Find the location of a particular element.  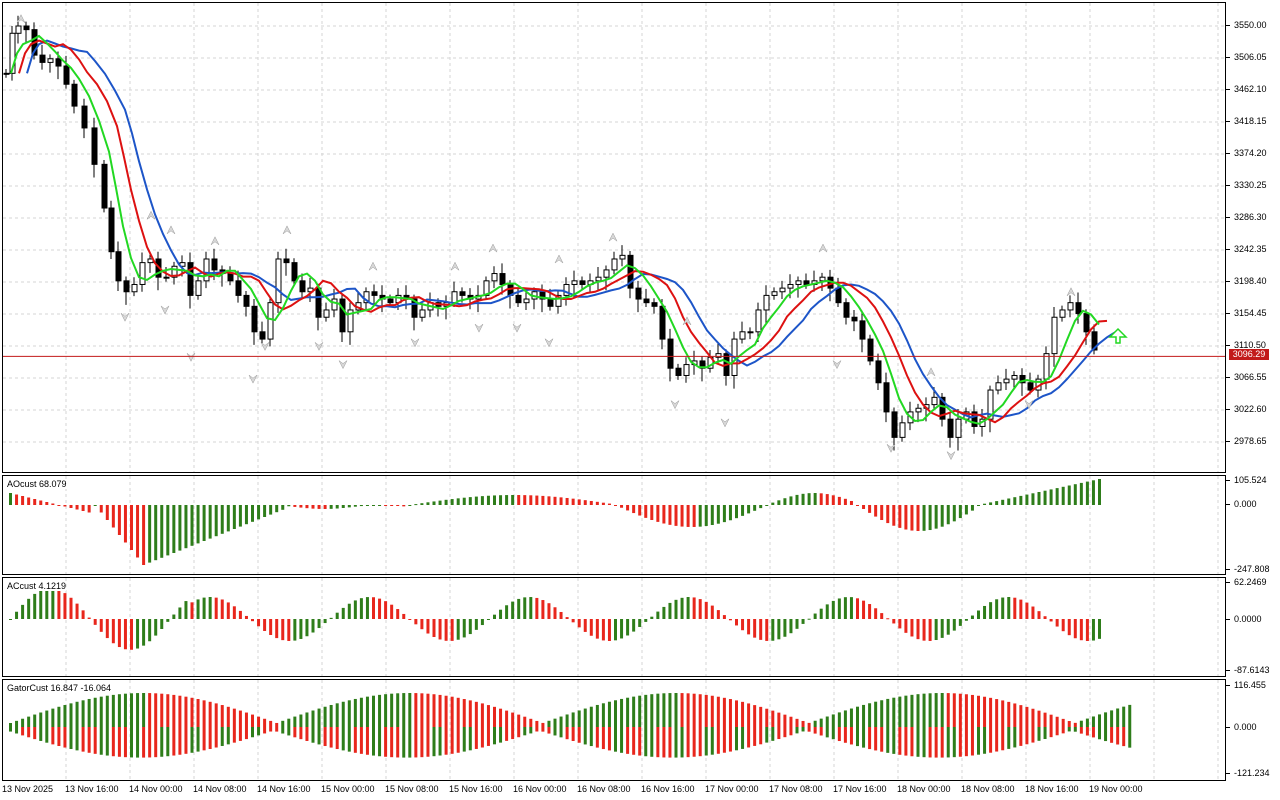

ao-indicator-panel: AOcust 68.079 is located at coordinates (614, 525).